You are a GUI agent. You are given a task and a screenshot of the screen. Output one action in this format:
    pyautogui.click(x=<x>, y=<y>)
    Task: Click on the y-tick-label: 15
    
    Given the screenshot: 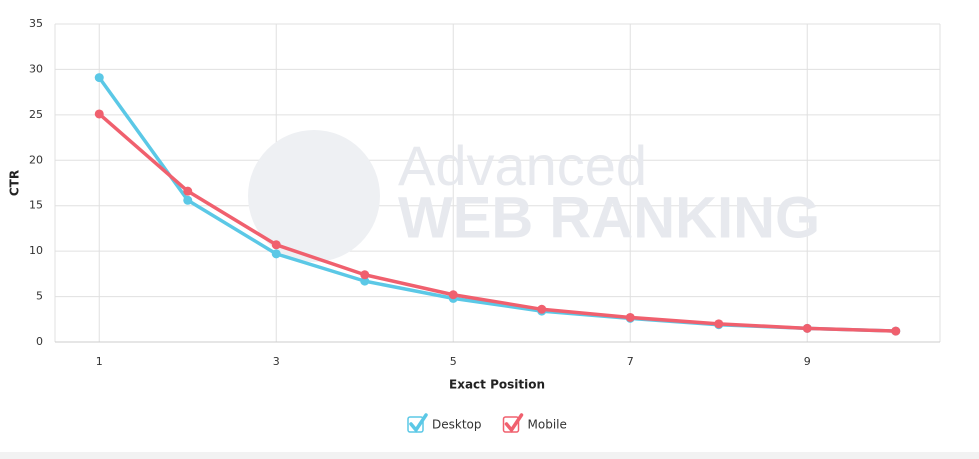 What is the action you would take?
    pyautogui.click(x=36, y=205)
    